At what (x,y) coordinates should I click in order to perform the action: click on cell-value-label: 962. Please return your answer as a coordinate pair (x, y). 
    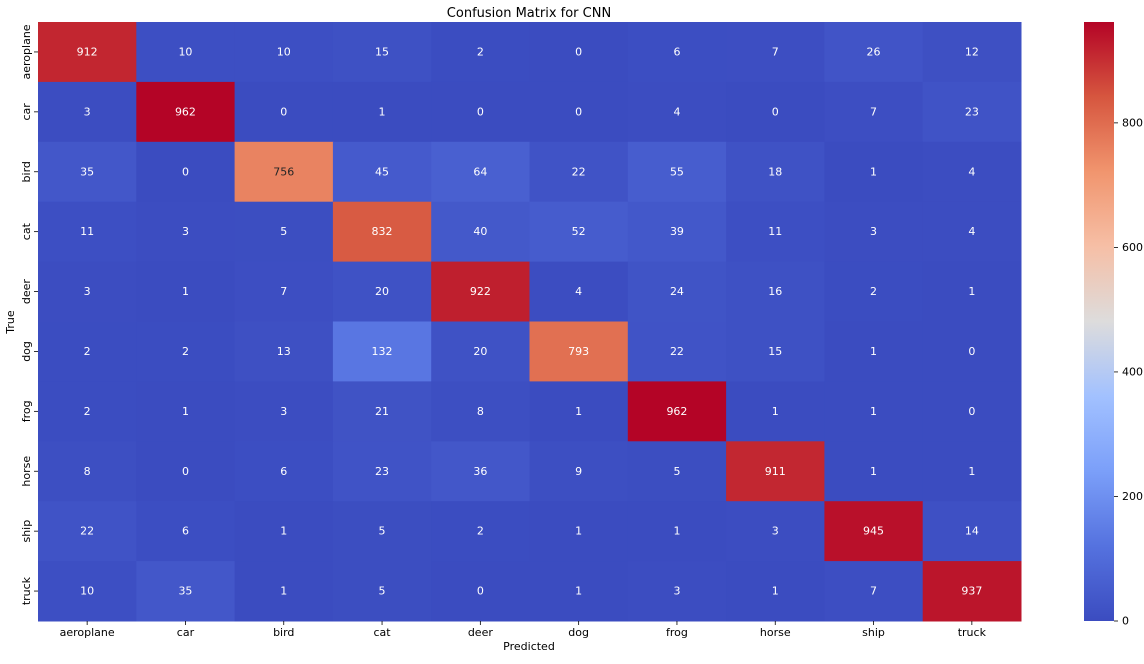
    Looking at the image, I should click on (185, 111).